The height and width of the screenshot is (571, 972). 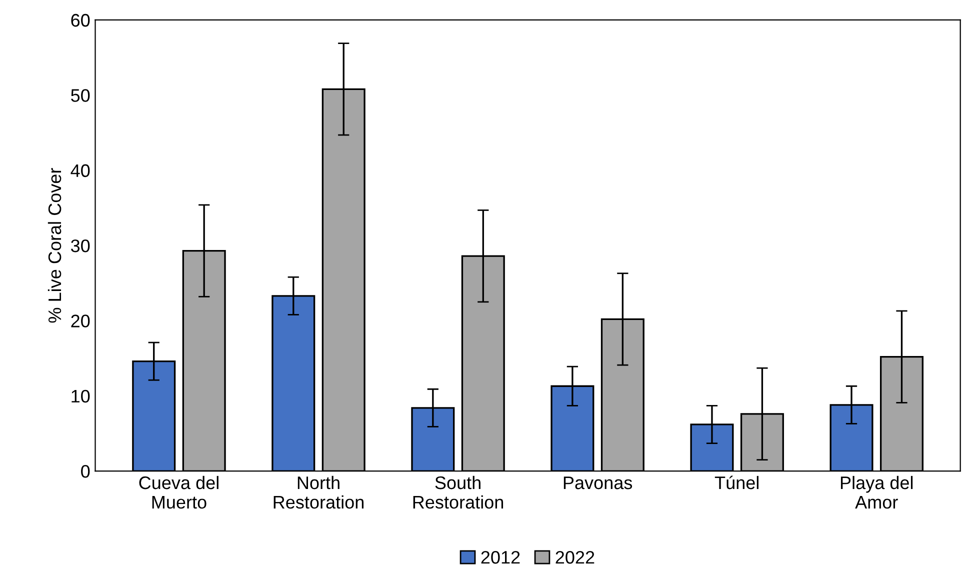 What do you see at coordinates (876, 492) in the screenshot?
I see `x-tick-label: Playa del Amor` at bounding box center [876, 492].